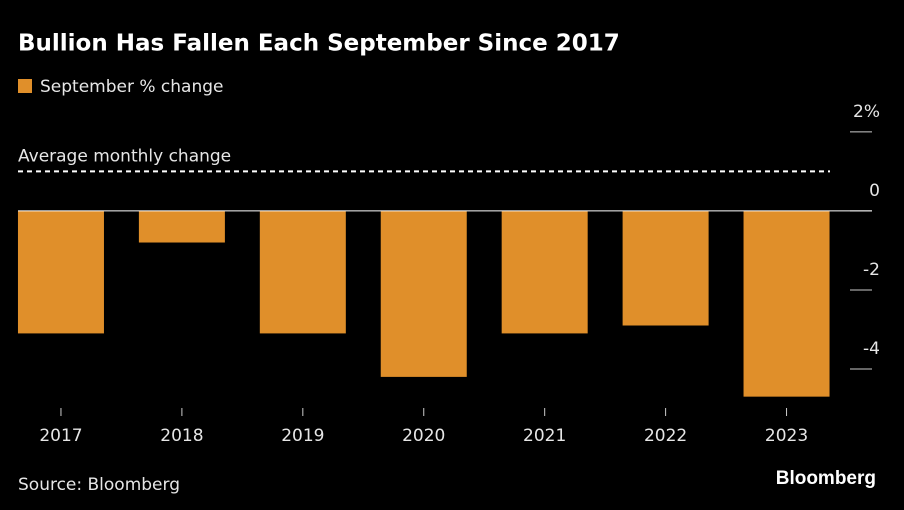 The height and width of the screenshot is (510, 904). I want to click on x-tick-label: 2023, so click(786, 436).